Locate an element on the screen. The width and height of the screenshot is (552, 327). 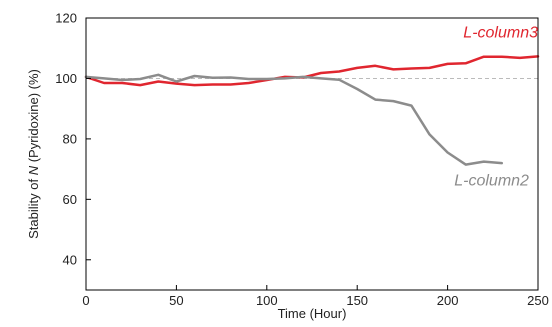
series-label-l-column2: L-column2 is located at coordinates (491, 181).